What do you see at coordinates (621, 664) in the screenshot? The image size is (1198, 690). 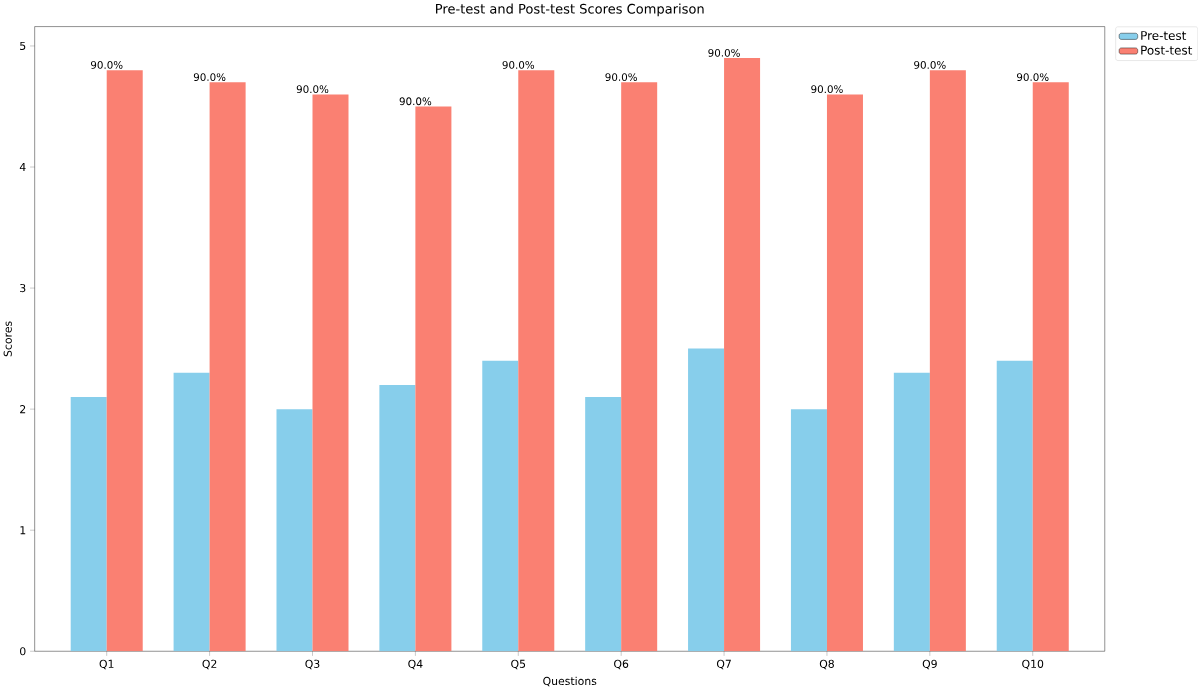 I see `x-tick-label: Q6` at bounding box center [621, 664].